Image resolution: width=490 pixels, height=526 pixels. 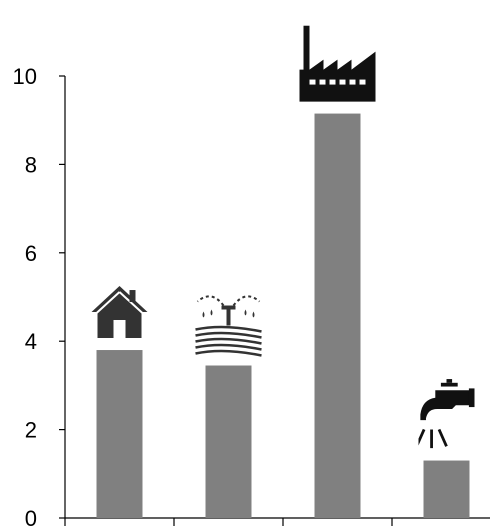 What do you see at coordinates (228, 326) in the screenshot?
I see `irrigation-field-icon` at bounding box center [228, 326].